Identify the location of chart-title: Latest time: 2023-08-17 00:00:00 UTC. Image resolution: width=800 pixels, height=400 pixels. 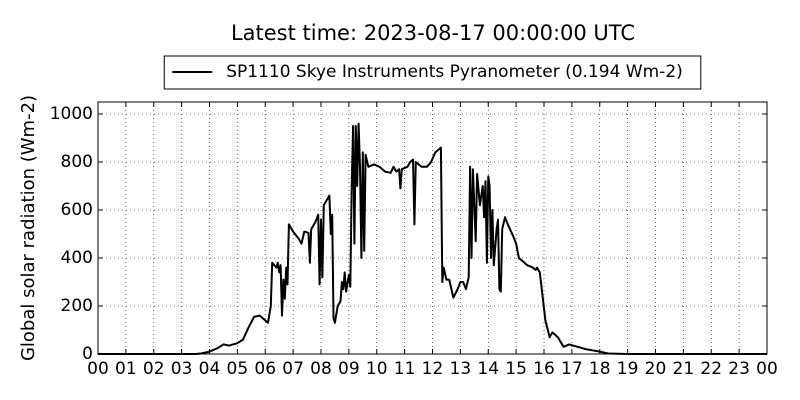
(433, 33).